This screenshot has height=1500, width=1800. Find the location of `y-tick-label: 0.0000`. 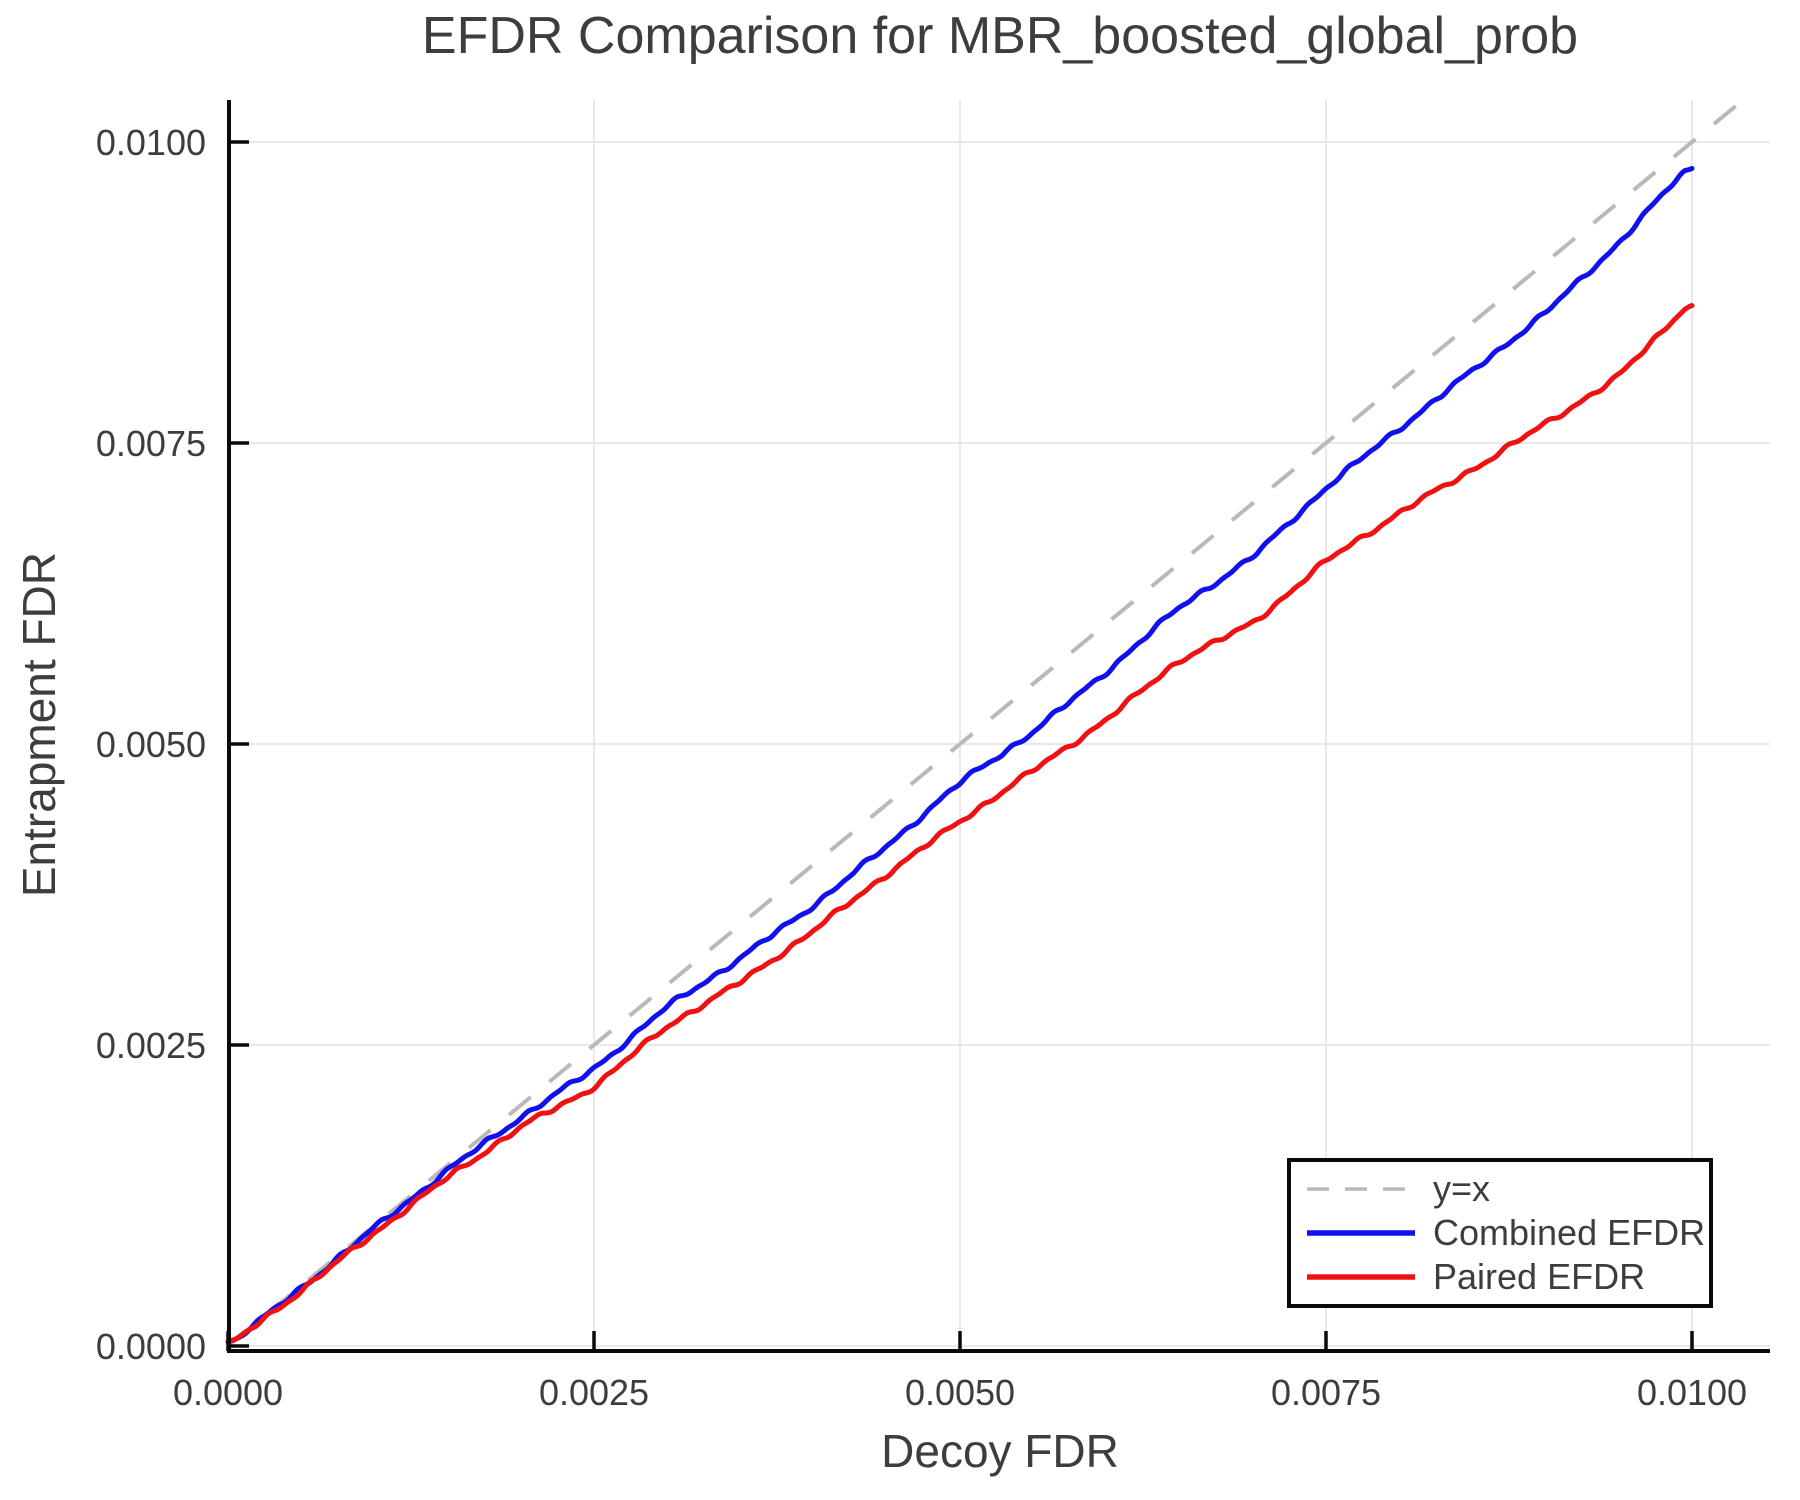

y-tick-label: 0.0000 is located at coordinates (151, 1346).